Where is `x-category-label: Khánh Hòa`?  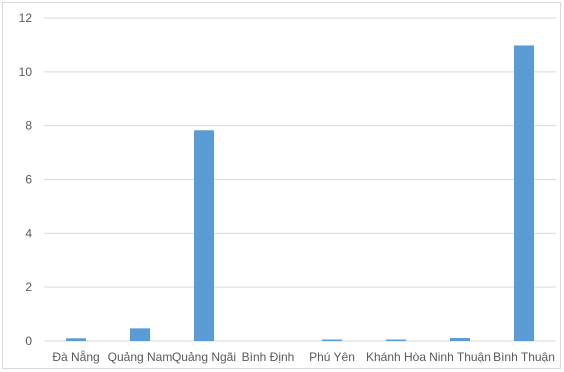
x-category-label: Khánh Hòa is located at coordinates (396, 357).